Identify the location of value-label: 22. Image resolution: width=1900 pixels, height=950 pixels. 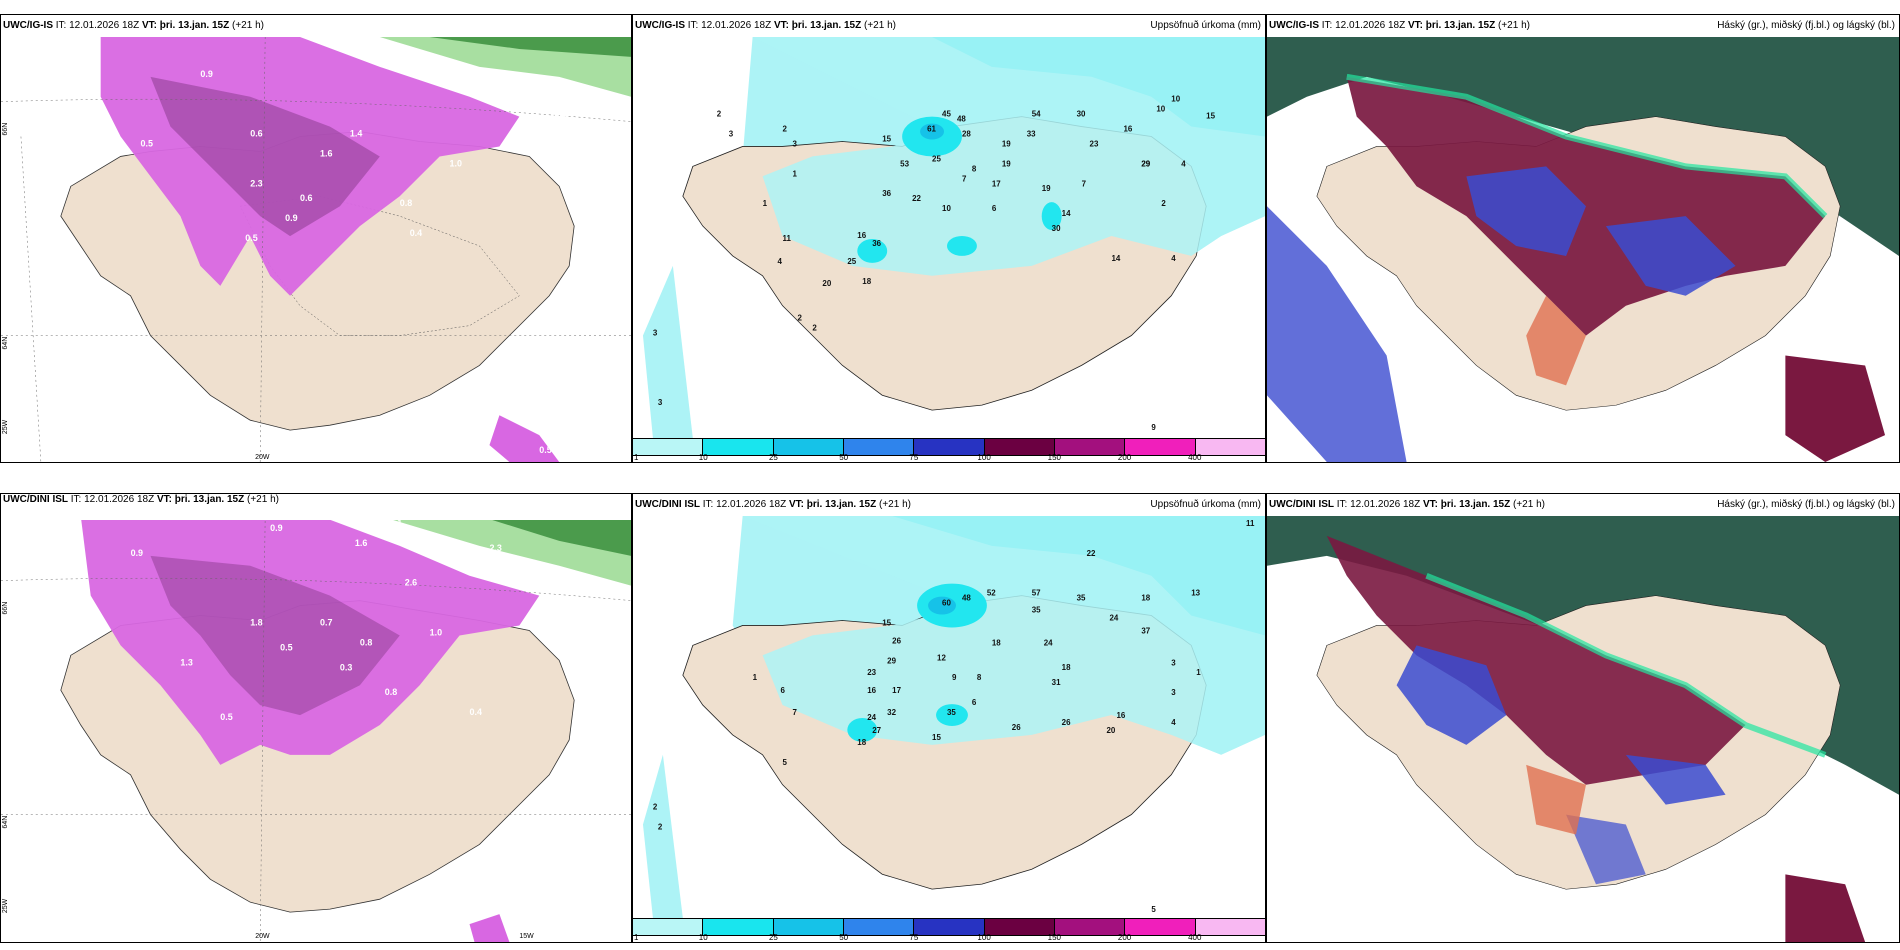
(916, 198).